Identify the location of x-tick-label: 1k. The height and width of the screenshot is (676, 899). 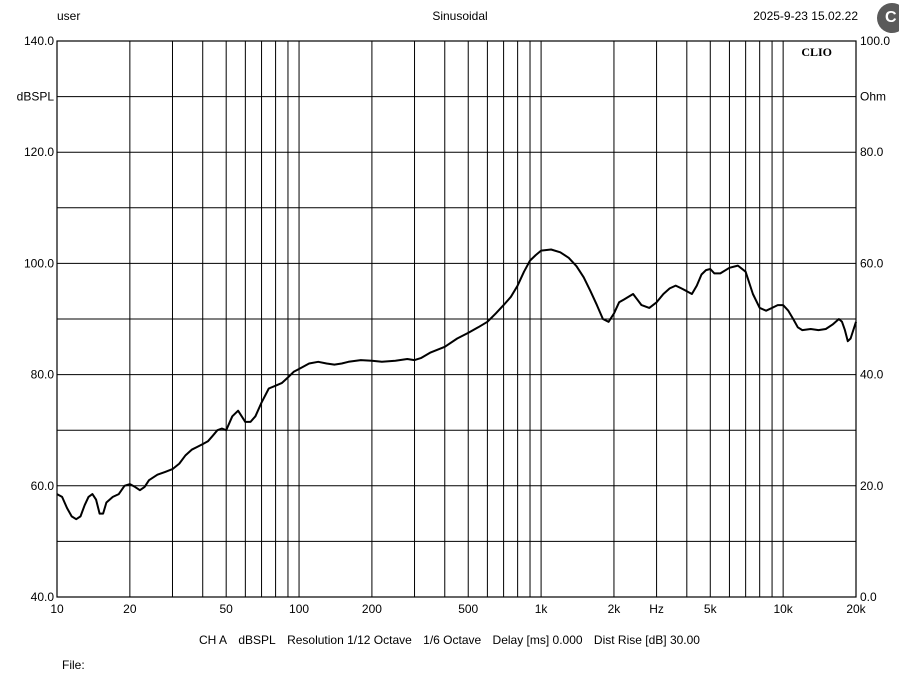
(542, 609).